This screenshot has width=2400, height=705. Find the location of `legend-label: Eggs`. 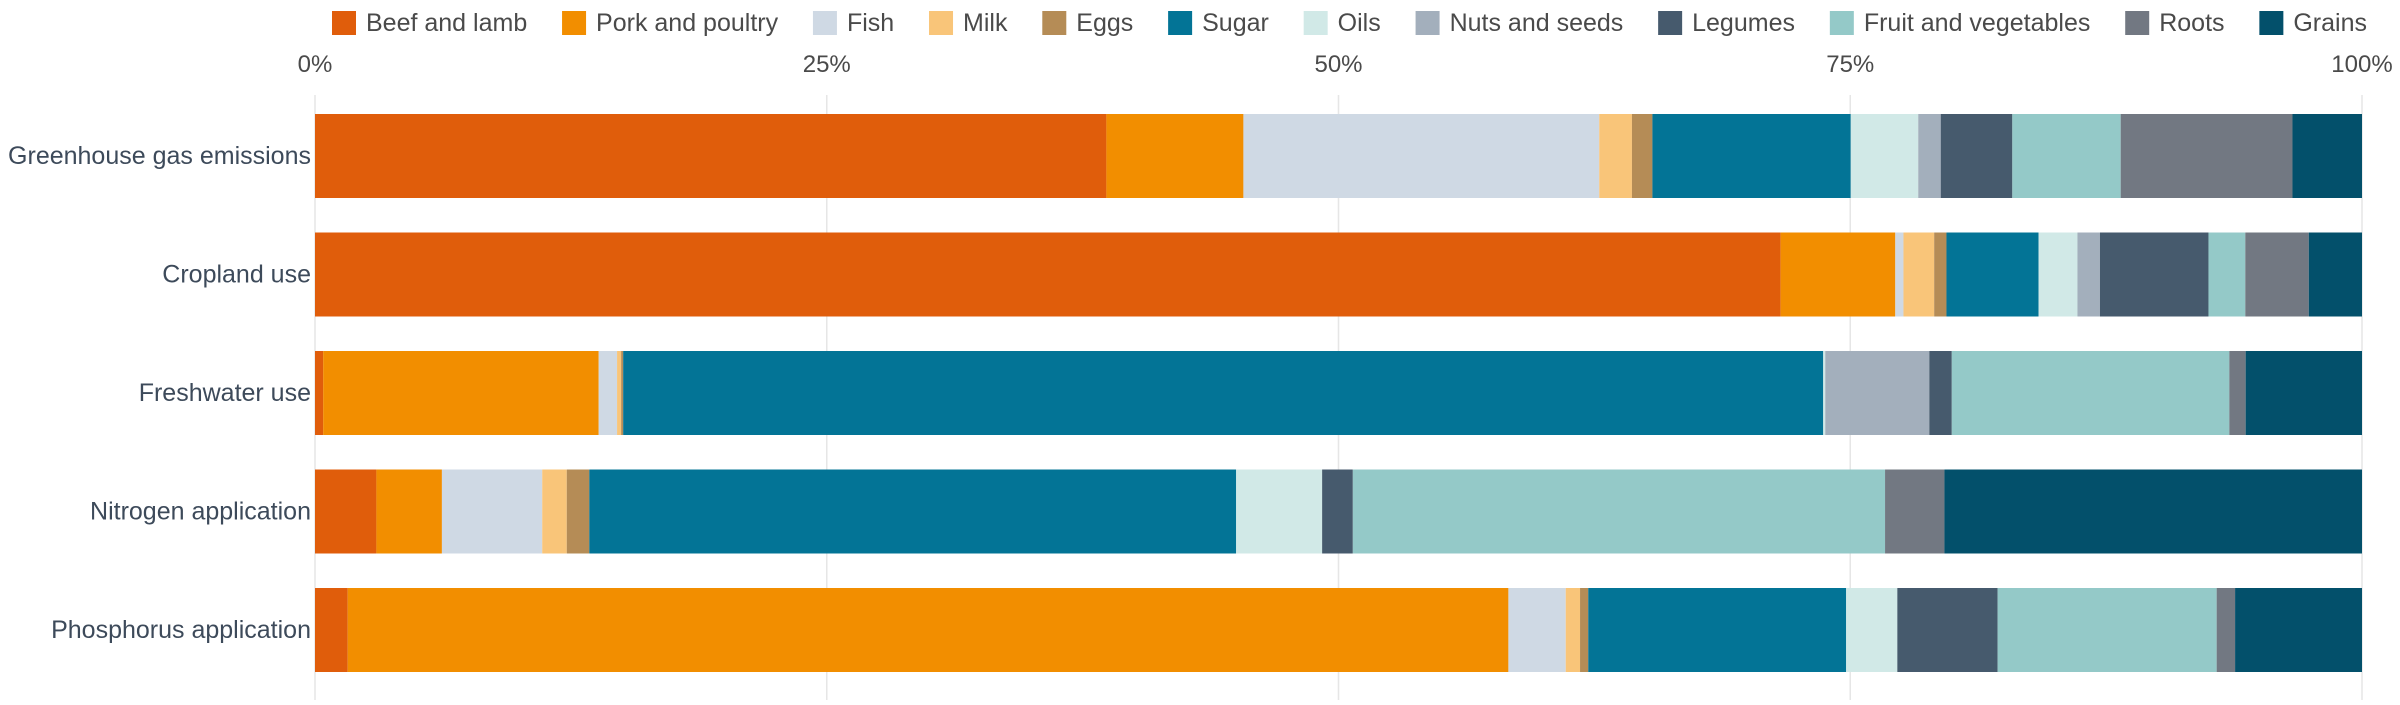

legend-label: Eggs is located at coordinates (1104, 23).